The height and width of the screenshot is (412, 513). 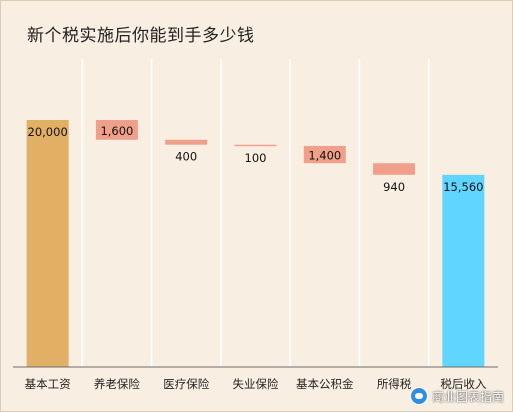 I want to click on watermark: 商业图表指南, so click(x=456, y=396).